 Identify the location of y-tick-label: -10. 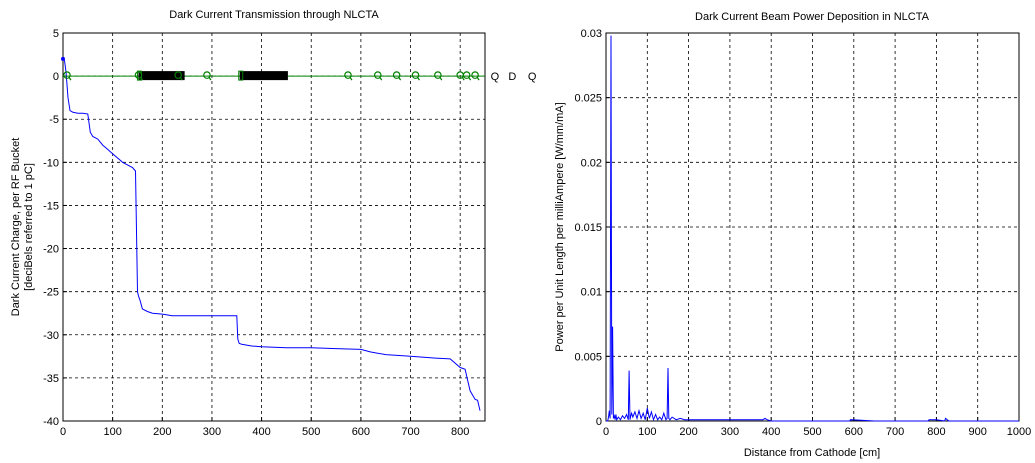
(51, 163).